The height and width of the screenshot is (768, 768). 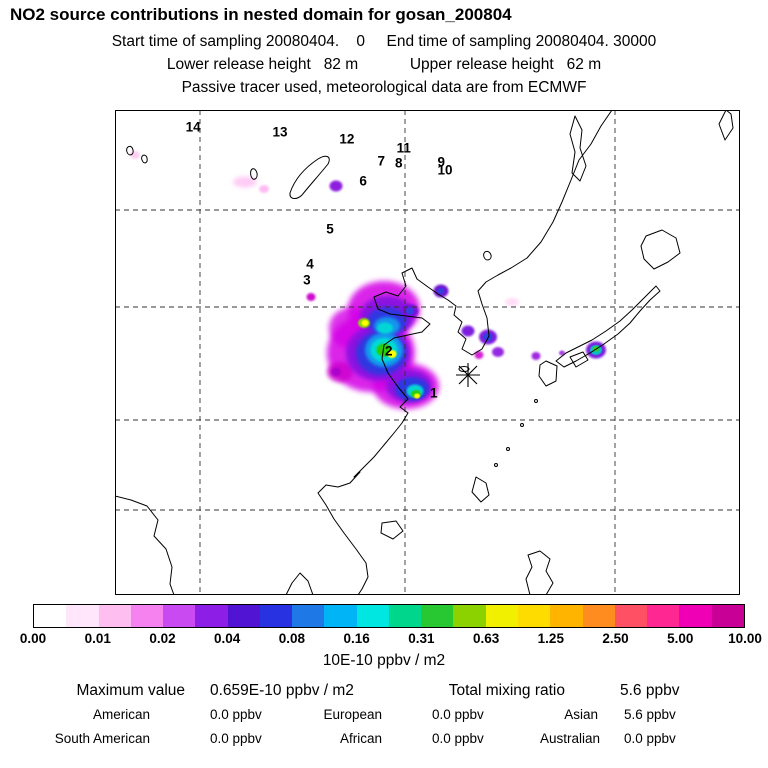 What do you see at coordinates (384, 660) in the screenshot?
I see `colorbar-unit-label: 10E-10 ppbv / m2` at bounding box center [384, 660].